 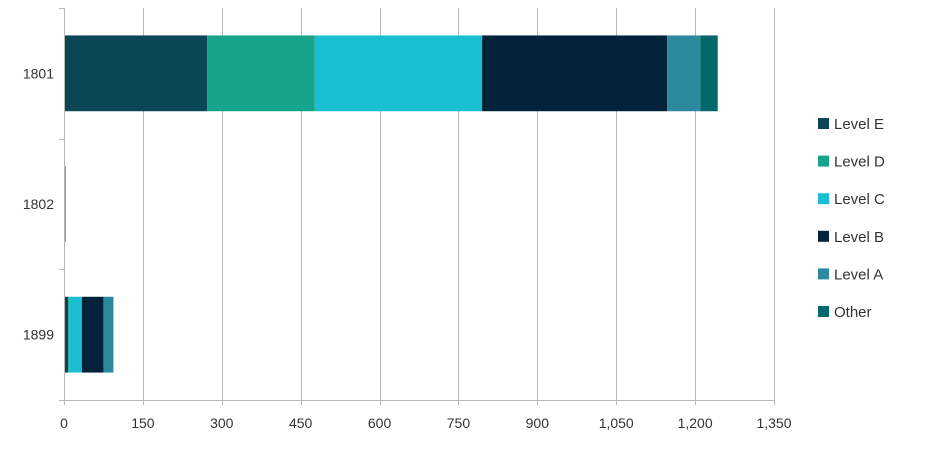 What do you see at coordinates (853, 312) in the screenshot?
I see `legend-label: Other` at bounding box center [853, 312].